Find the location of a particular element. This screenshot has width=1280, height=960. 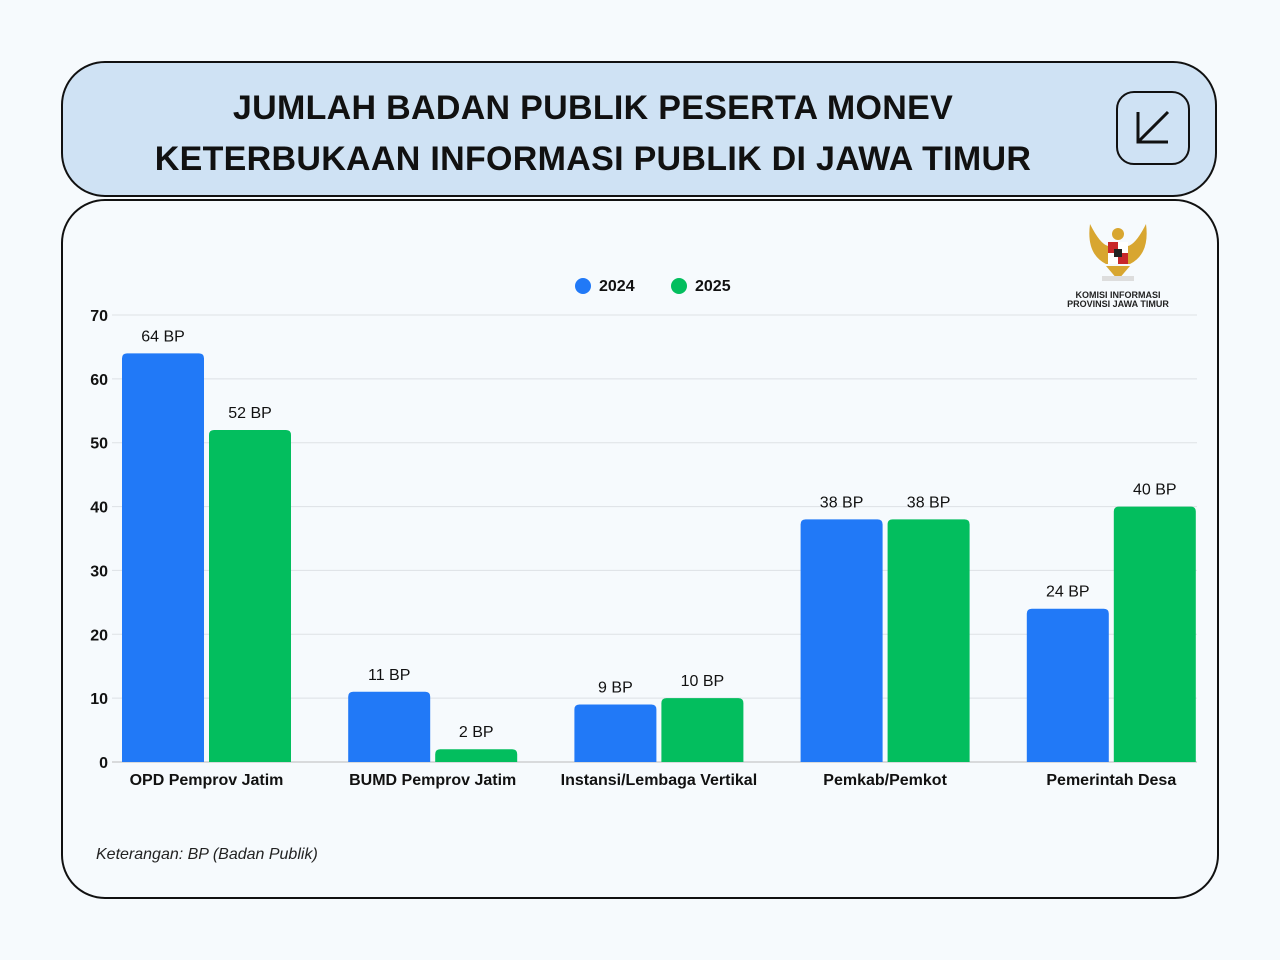

footnote: Keterangan: BP (Badan Publik) is located at coordinates (207, 854).